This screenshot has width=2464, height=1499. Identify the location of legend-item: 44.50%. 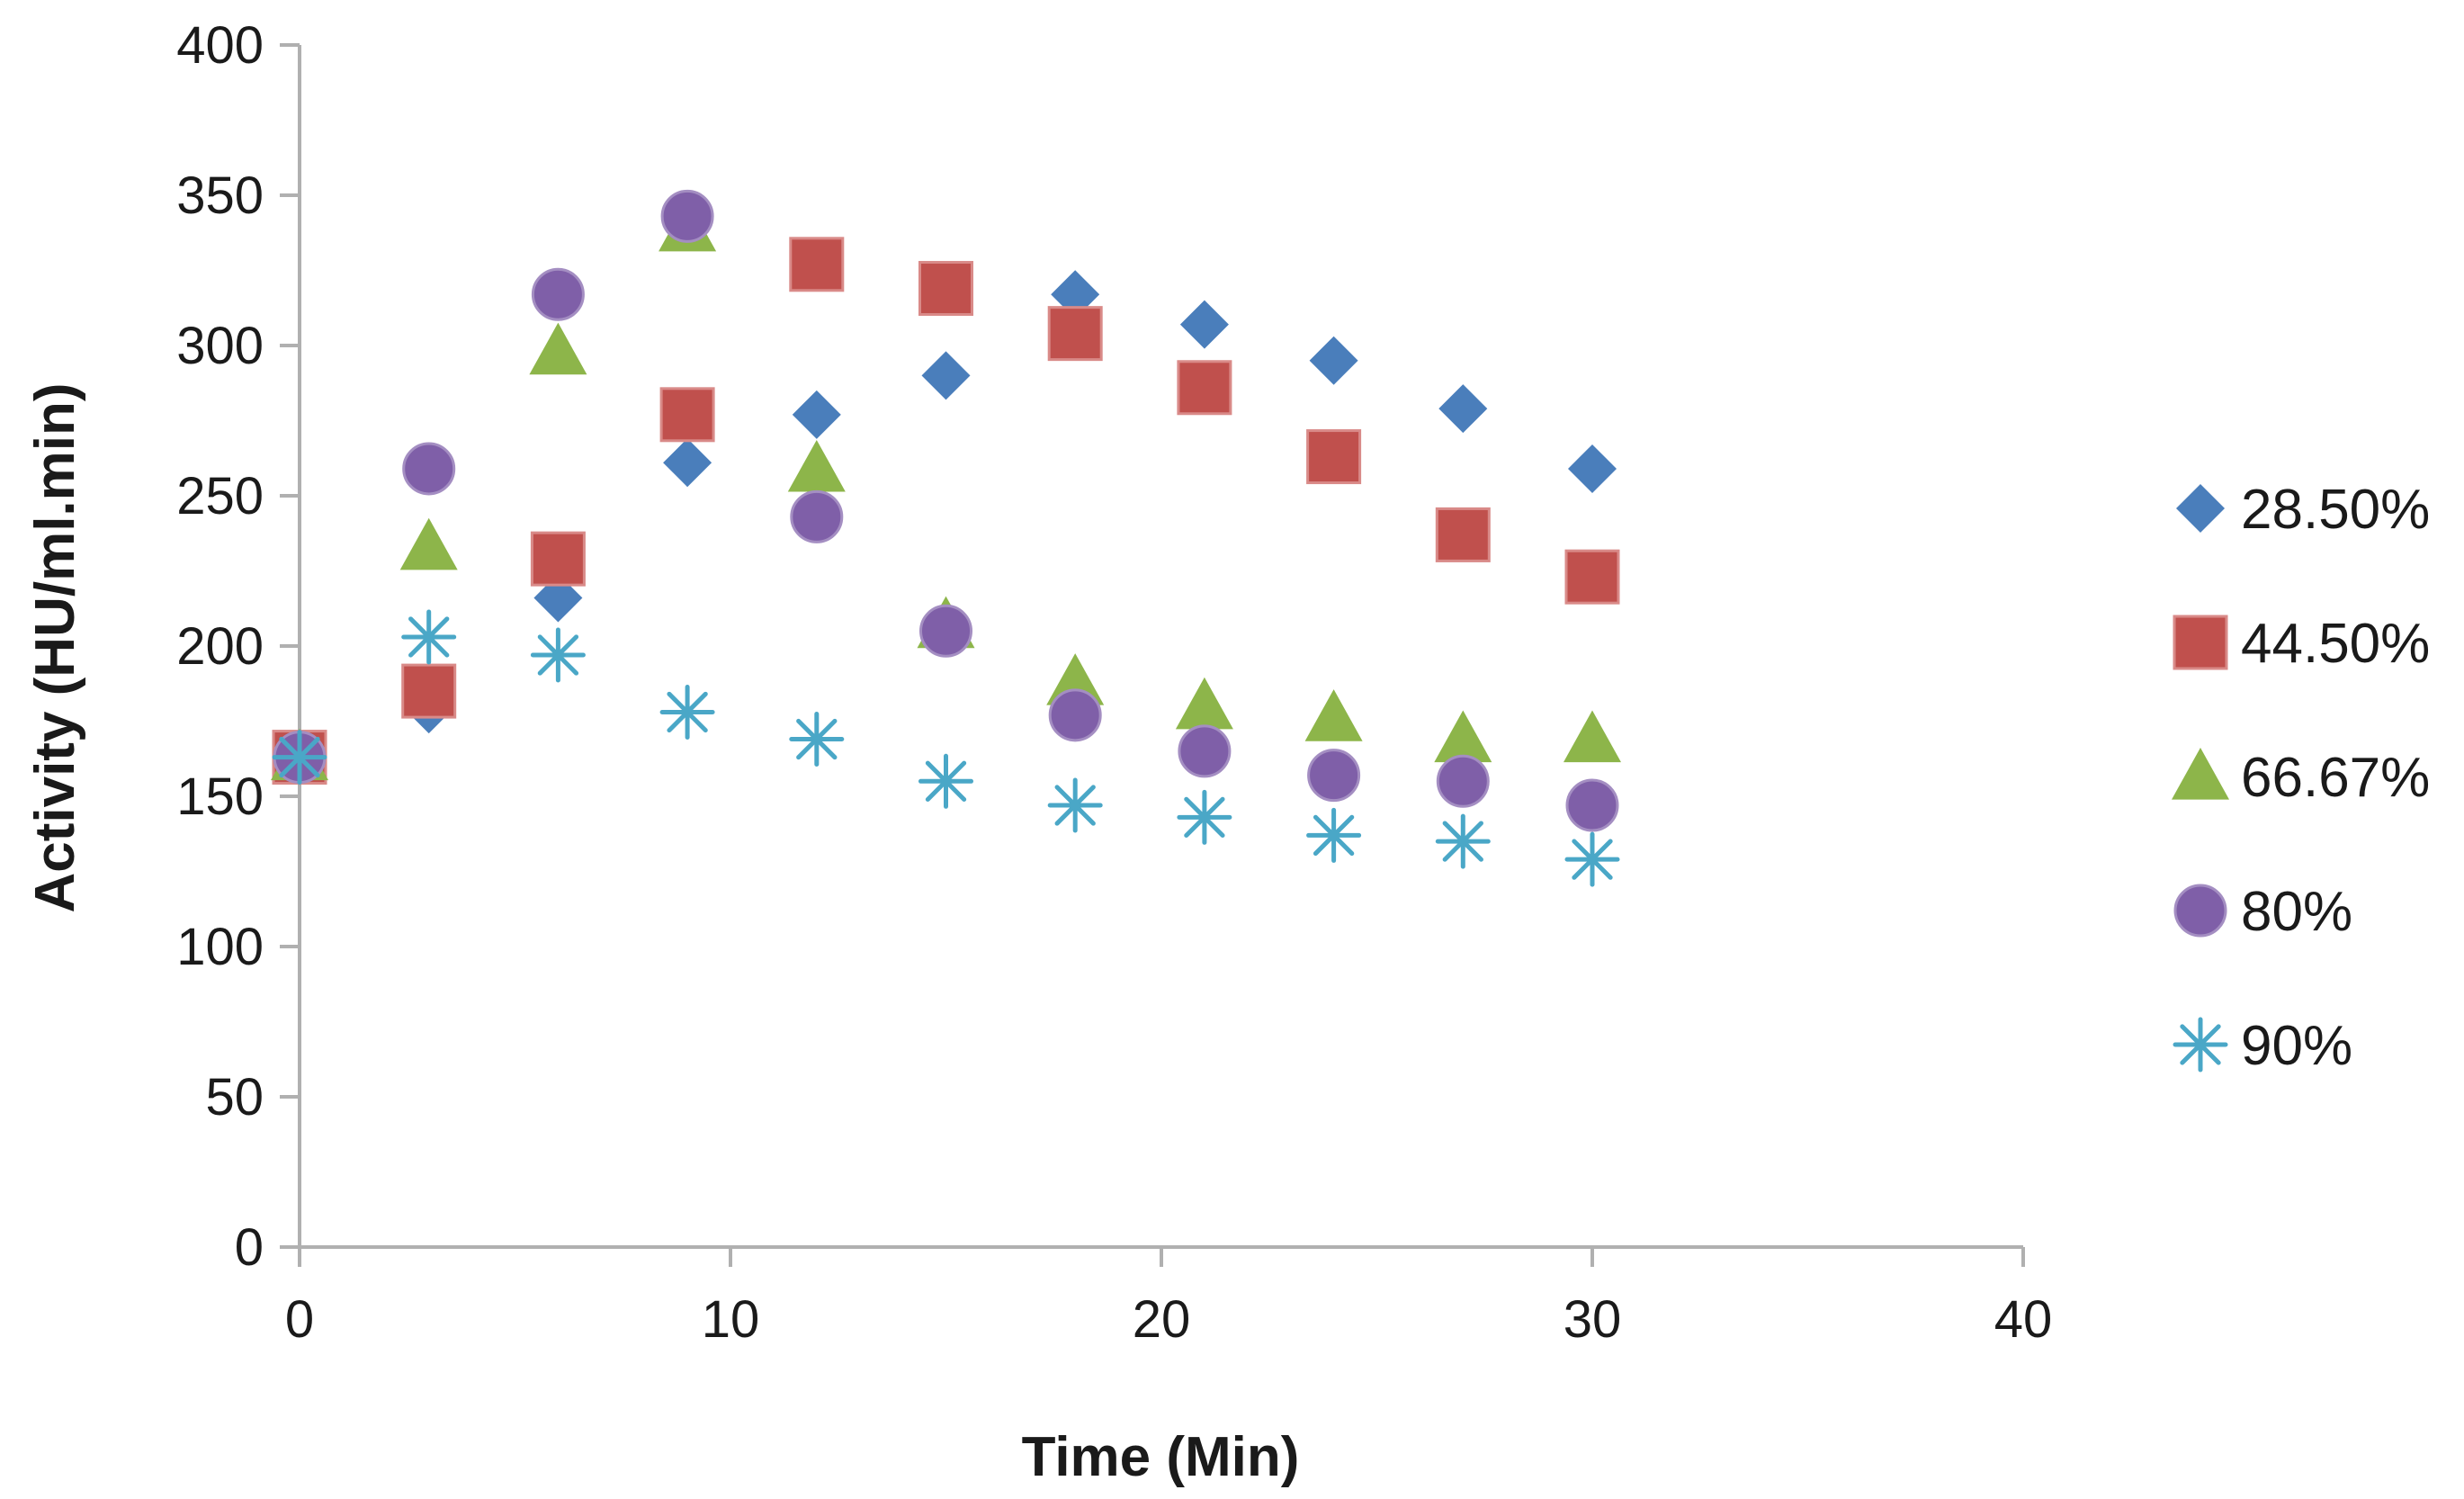
(2301, 644).